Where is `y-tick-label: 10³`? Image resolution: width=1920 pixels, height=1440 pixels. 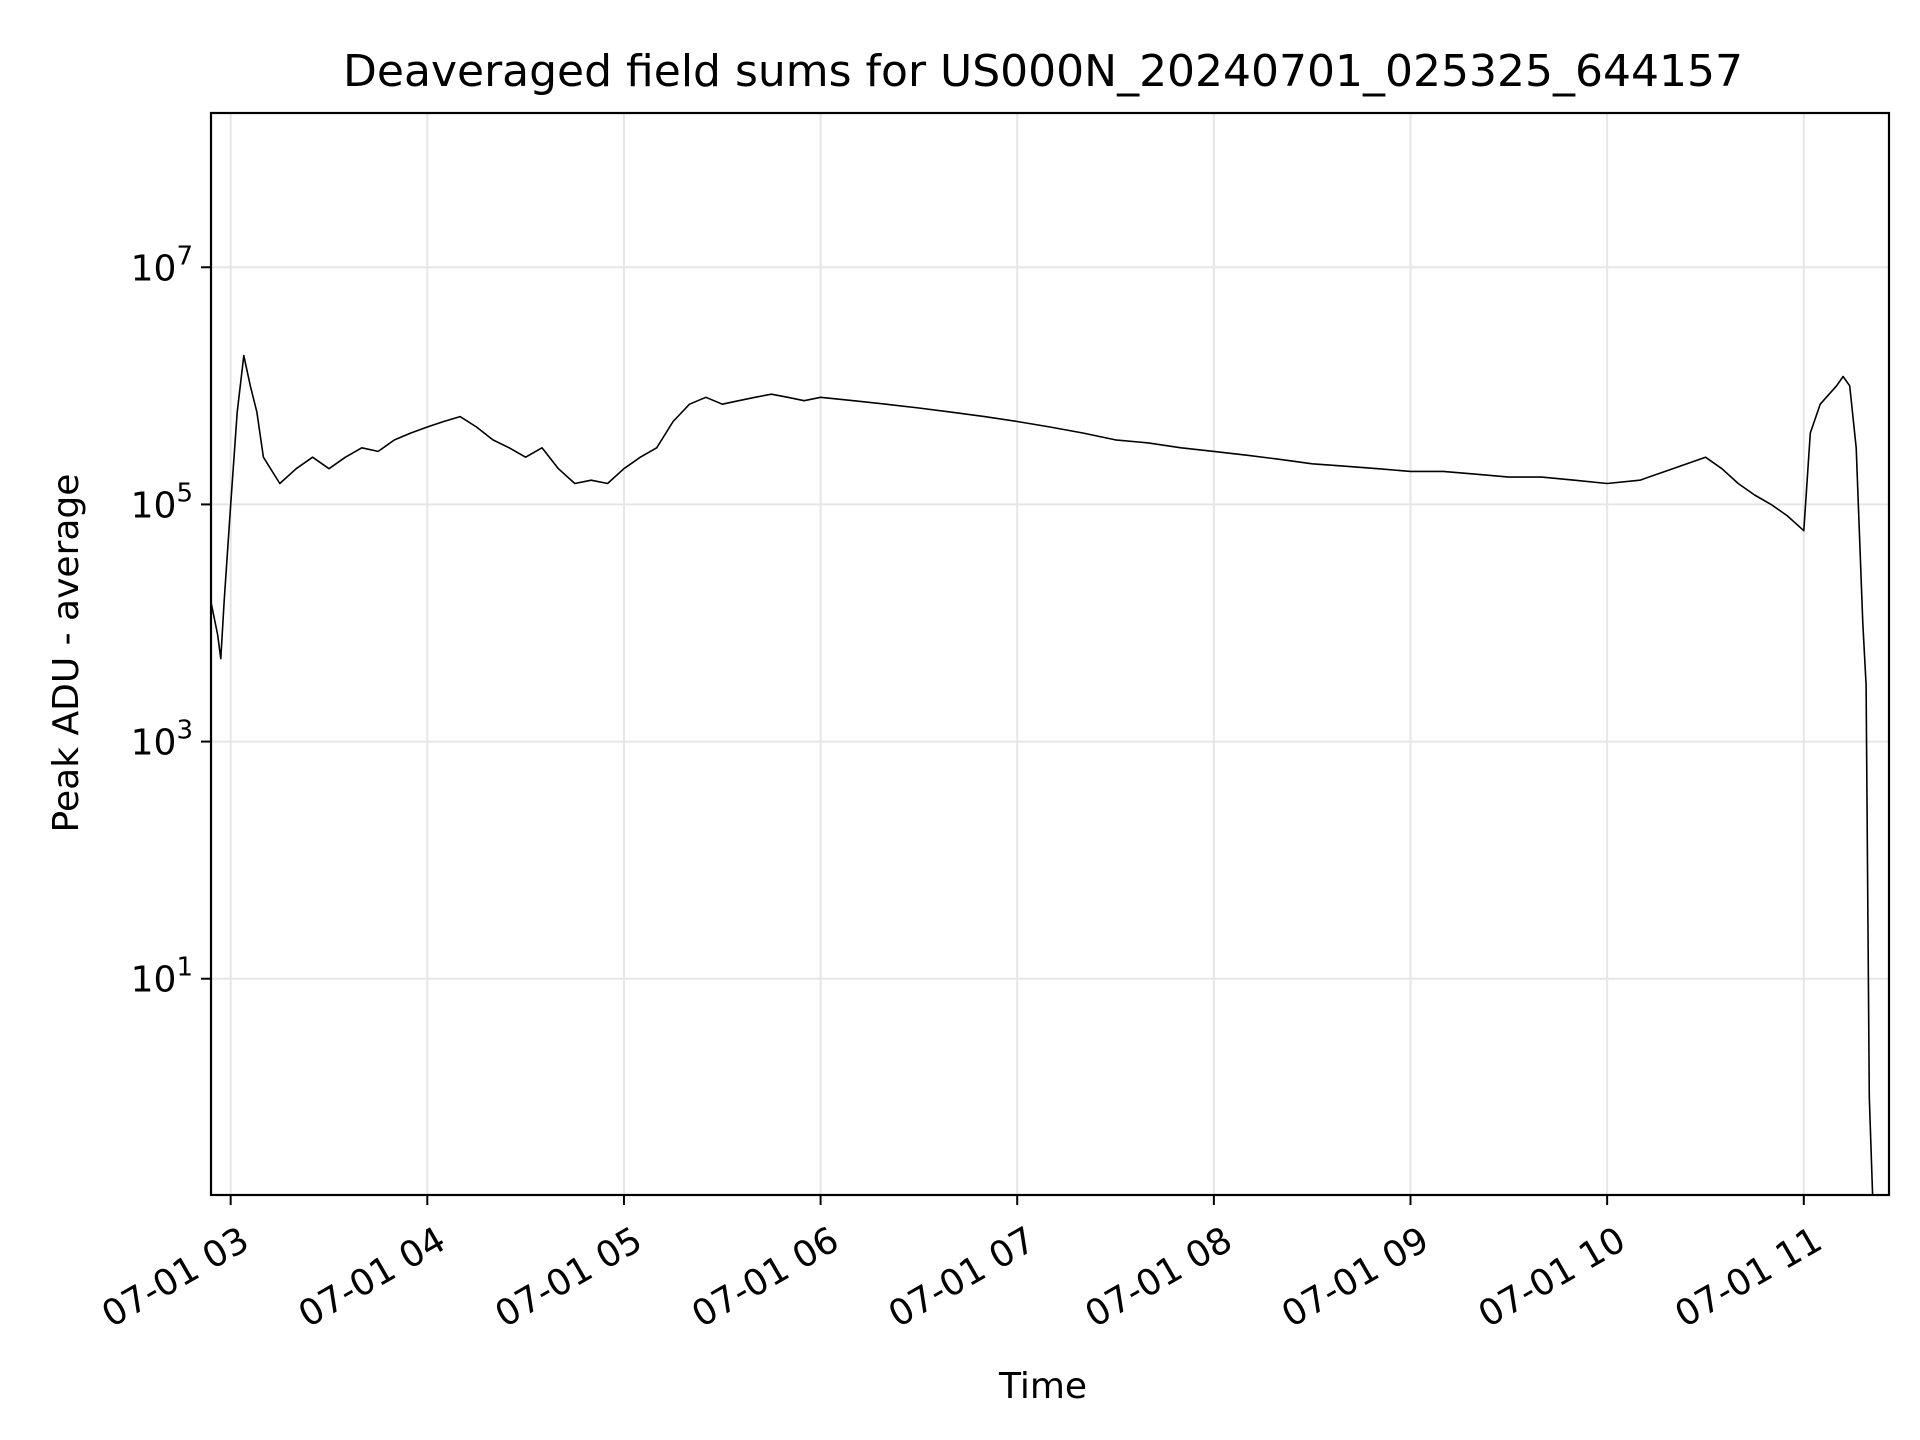 y-tick-label: 10³ is located at coordinates (162, 740).